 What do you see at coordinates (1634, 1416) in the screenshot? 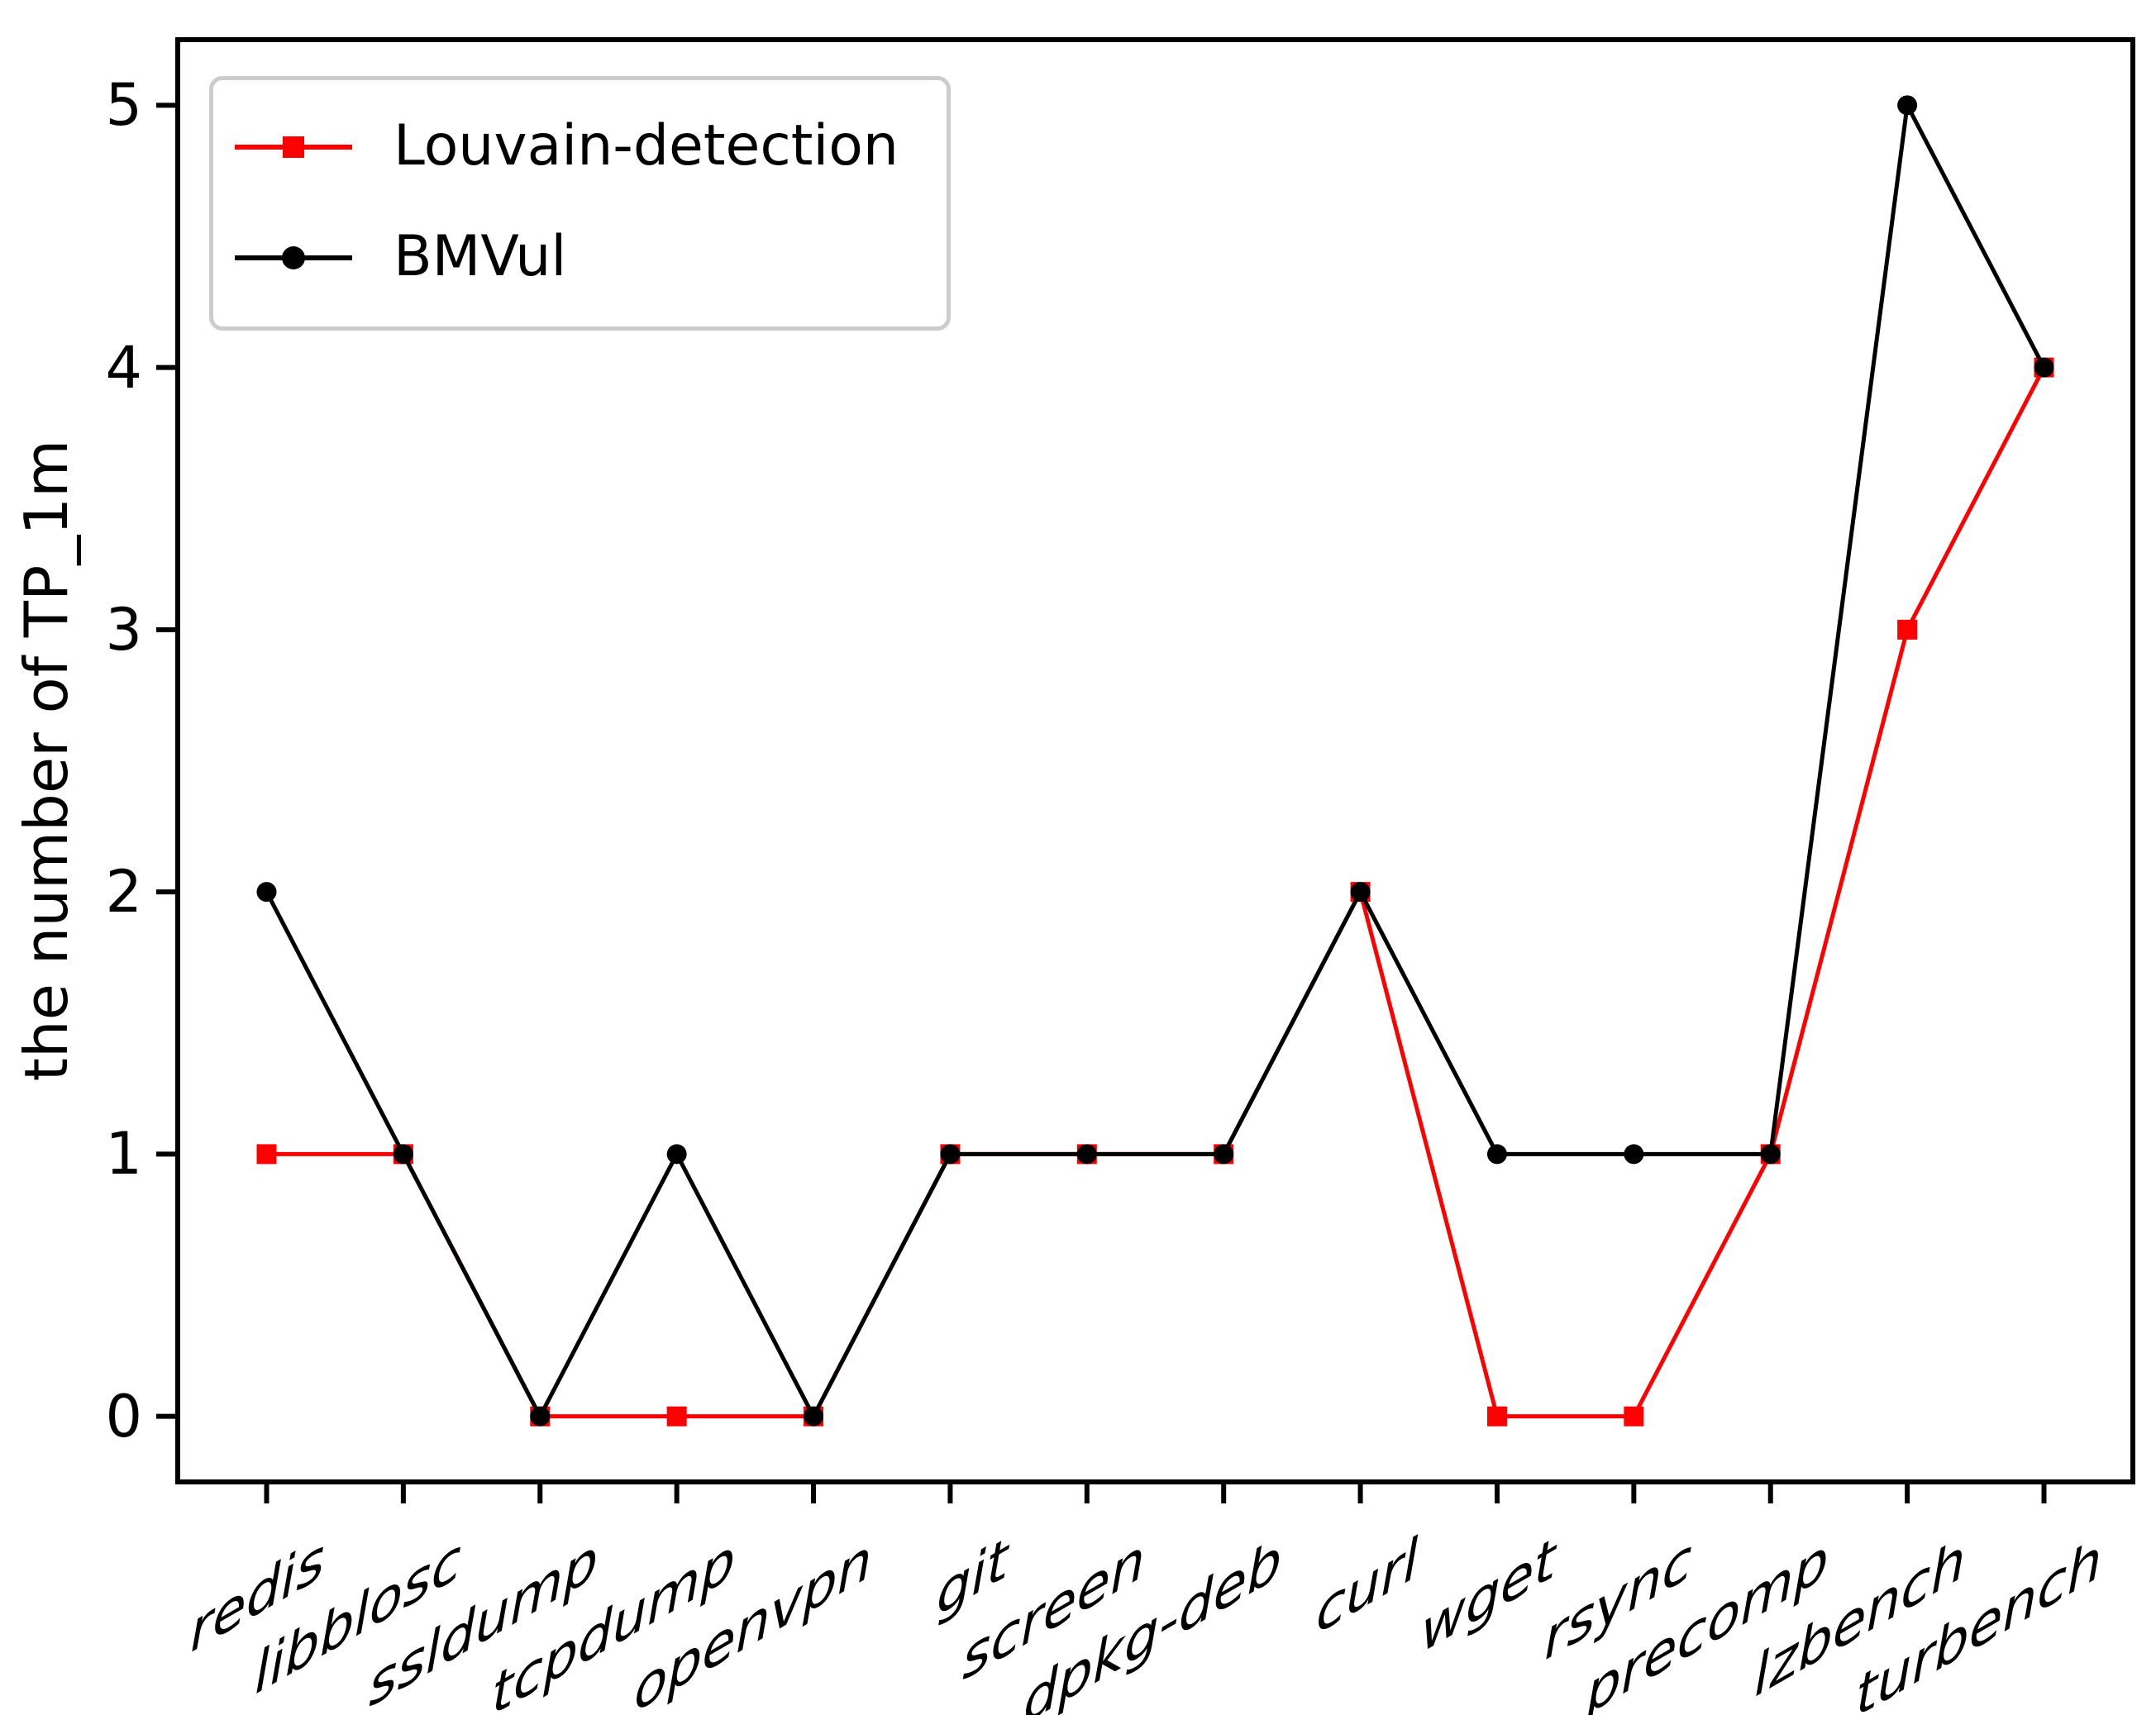
I see `louvain-detection-marker-rsync` at bounding box center [1634, 1416].